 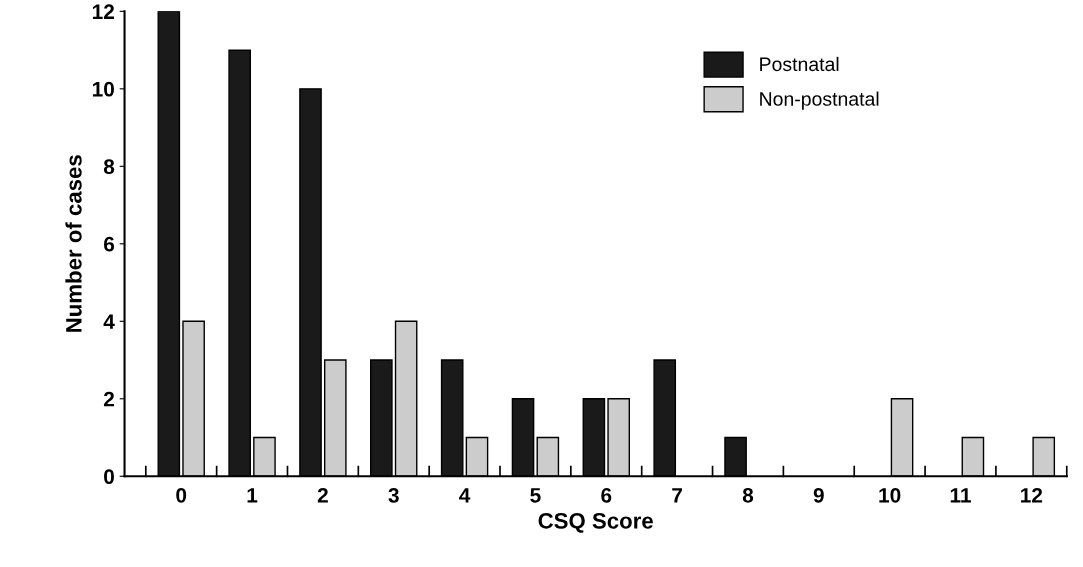 I want to click on x-tick-label: 5, so click(x=535, y=495).